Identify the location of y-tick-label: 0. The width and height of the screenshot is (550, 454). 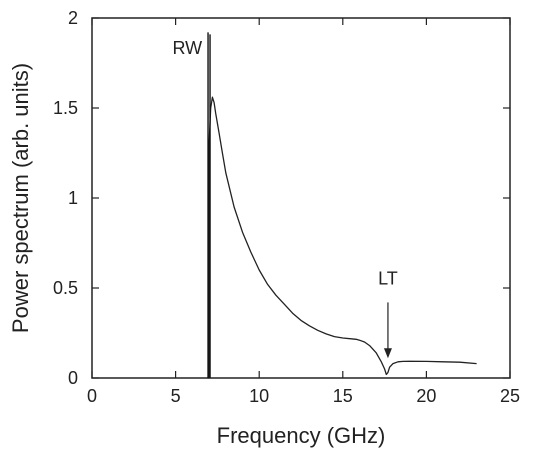
(73, 378).